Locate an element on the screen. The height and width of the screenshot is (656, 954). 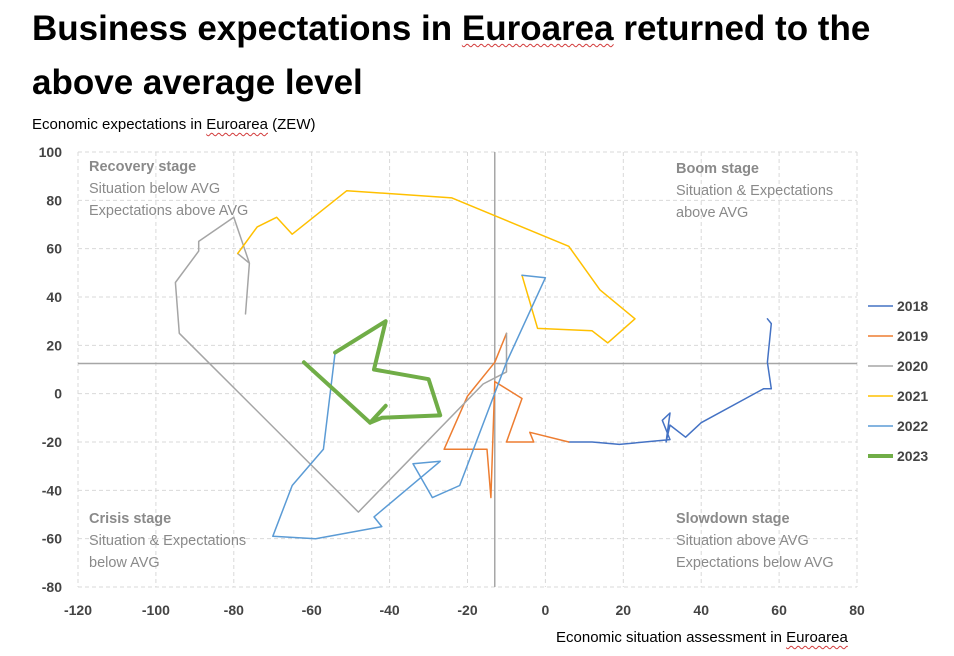
y-tick-label: 0 is located at coordinates (58, 394).